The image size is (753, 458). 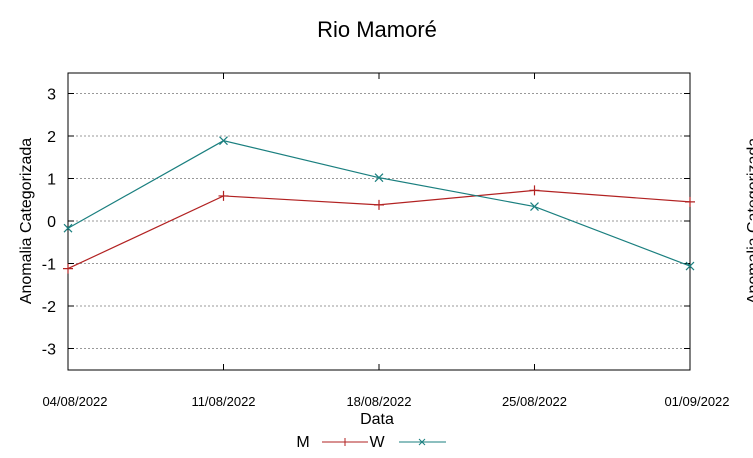 What do you see at coordinates (534, 401) in the screenshot?
I see `x-tick-label: 25/08/2022` at bounding box center [534, 401].